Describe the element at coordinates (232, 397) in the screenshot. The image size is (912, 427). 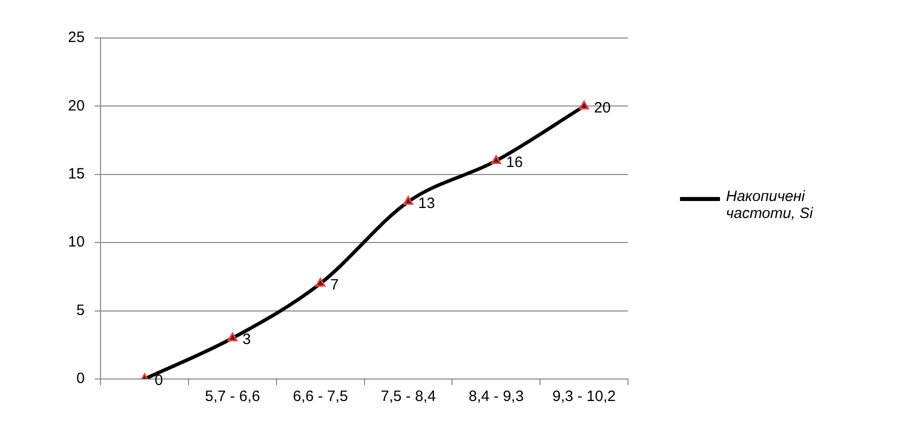
I see `x-tick-label: 5,7 - 6,6` at that location.